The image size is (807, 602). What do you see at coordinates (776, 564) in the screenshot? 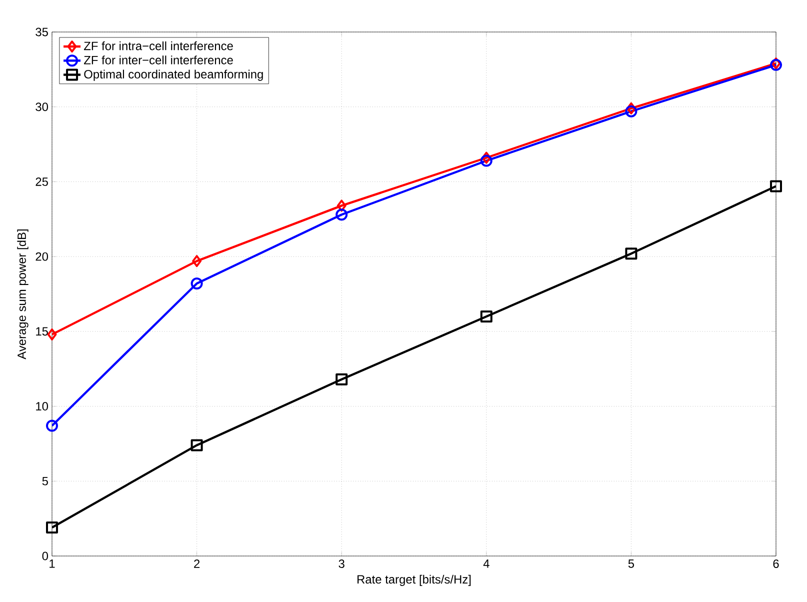
I see `x-tick-label: 6` at bounding box center [776, 564].